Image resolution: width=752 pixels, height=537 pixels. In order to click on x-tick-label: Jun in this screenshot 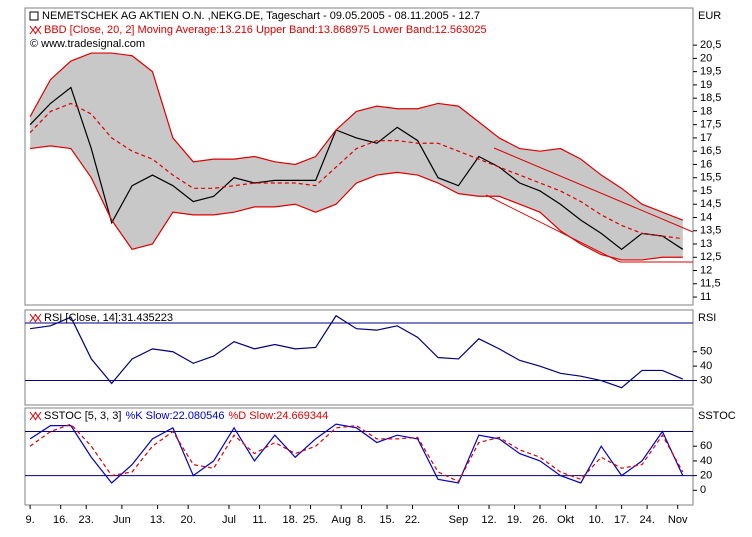, I will do `click(122, 520)`.